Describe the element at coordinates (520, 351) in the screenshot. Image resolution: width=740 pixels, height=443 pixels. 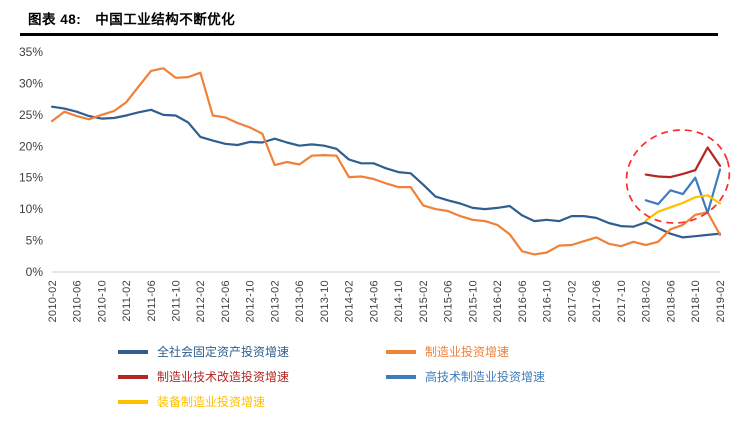
I see `legend-item-manufacturing-investment: 制造业投资增速` at that location.